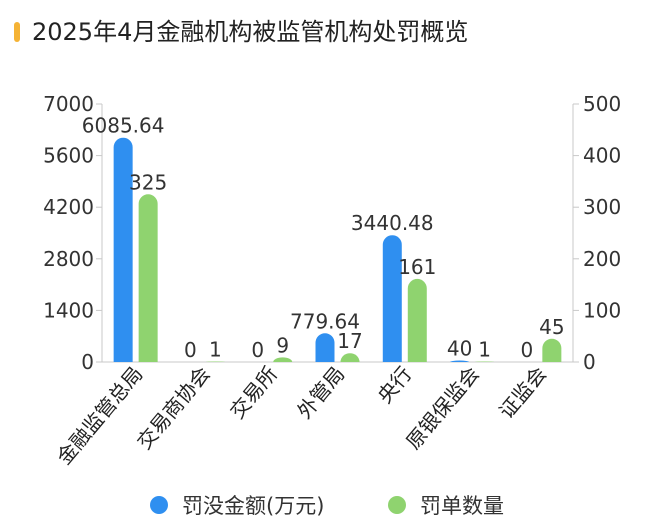  Describe the element at coordinates (17, 32) in the screenshot. I see `title-accent-bar` at that location.